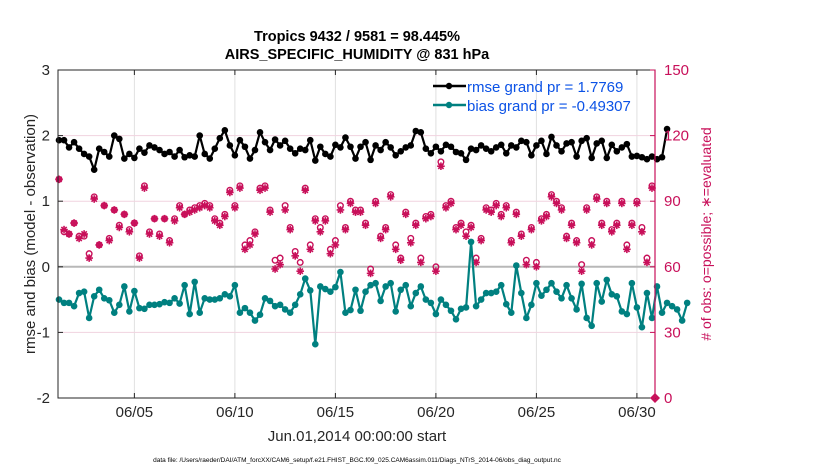 This screenshot has width=830, height=470. I want to click on y2-tick-label: 150, so click(676, 70).